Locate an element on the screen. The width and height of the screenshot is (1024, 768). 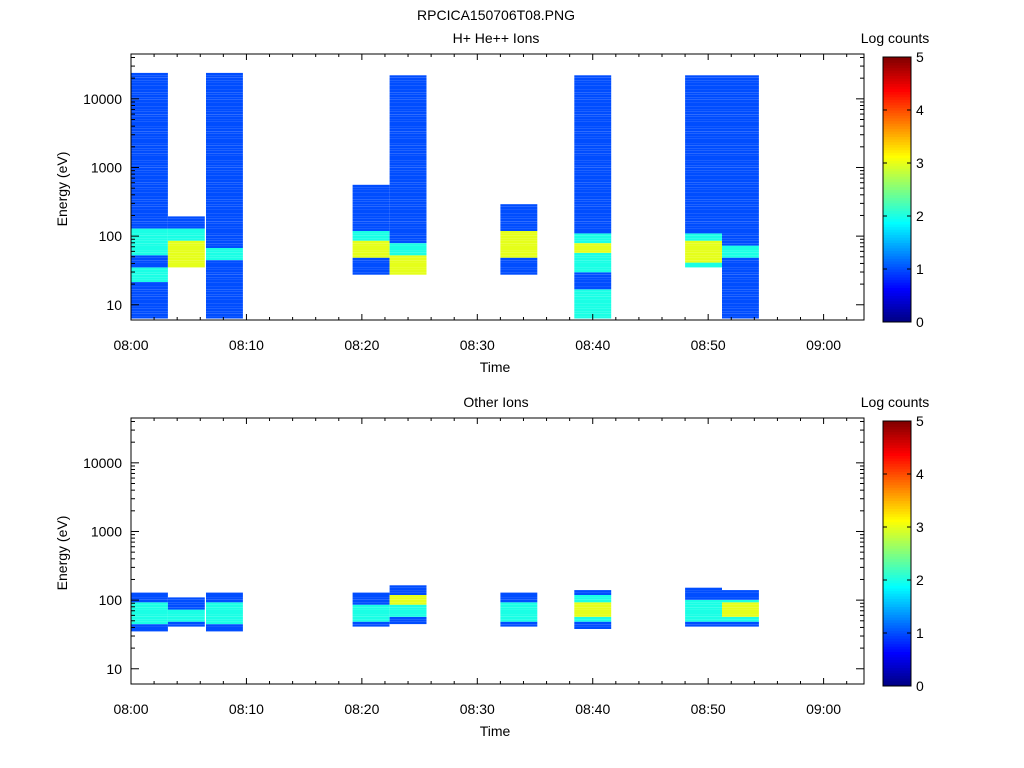
y-tick-label: 10 is located at coordinates (114, 669).